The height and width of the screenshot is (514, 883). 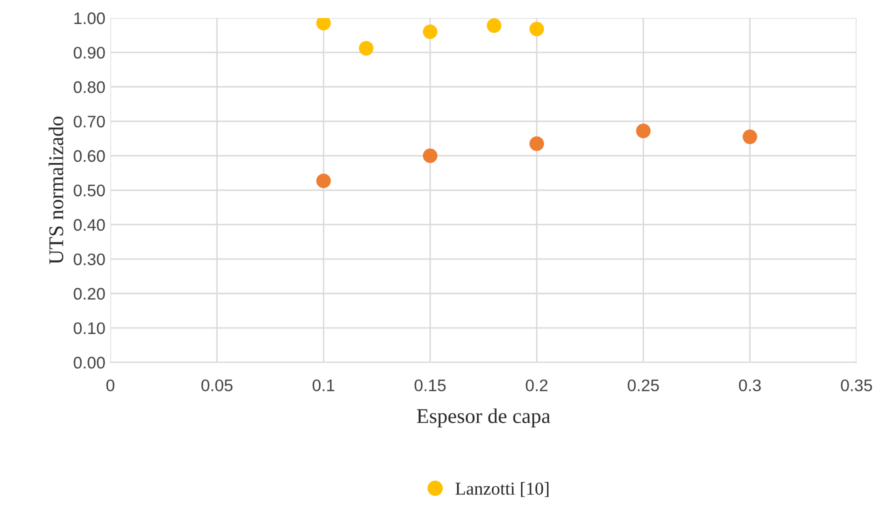 I want to click on x-axis-title: Espesor de capa, so click(x=483, y=418).